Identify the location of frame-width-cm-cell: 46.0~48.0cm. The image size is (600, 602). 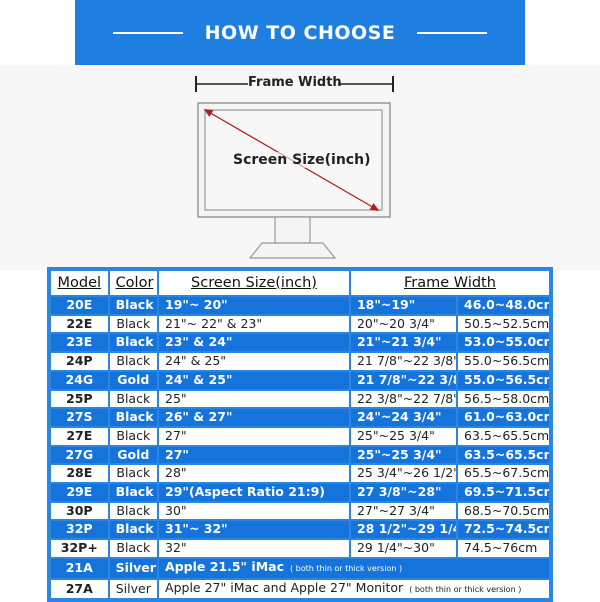
(503, 305).